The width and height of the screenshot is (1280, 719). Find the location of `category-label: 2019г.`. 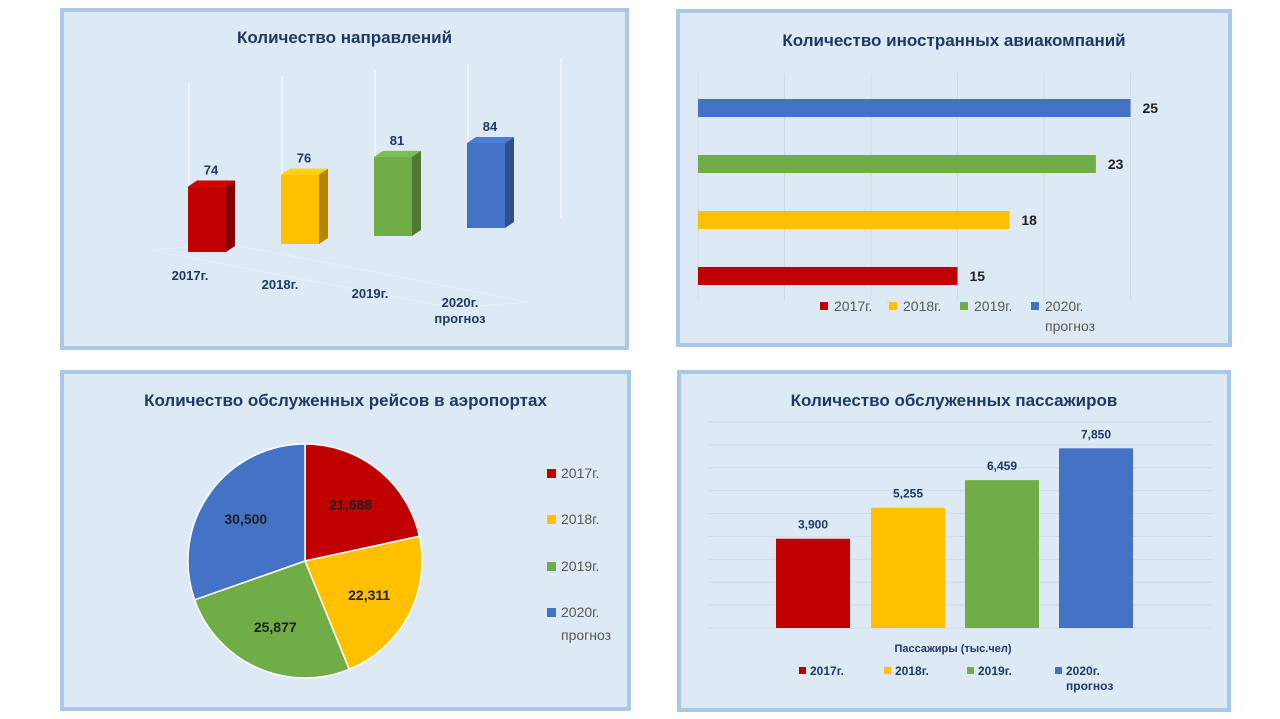

category-label: 2019г. is located at coordinates (370, 293).